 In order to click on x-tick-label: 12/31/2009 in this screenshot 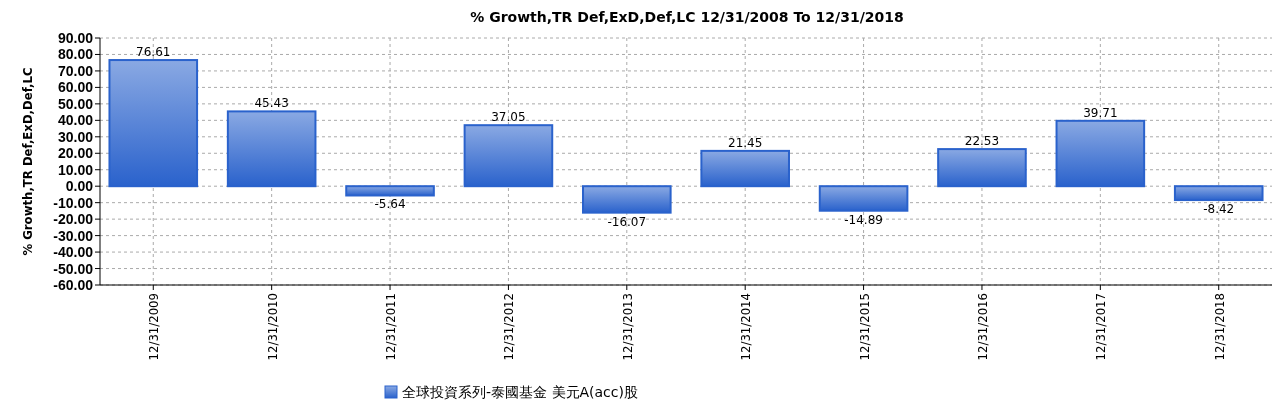, I will do `click(154, 327)`.